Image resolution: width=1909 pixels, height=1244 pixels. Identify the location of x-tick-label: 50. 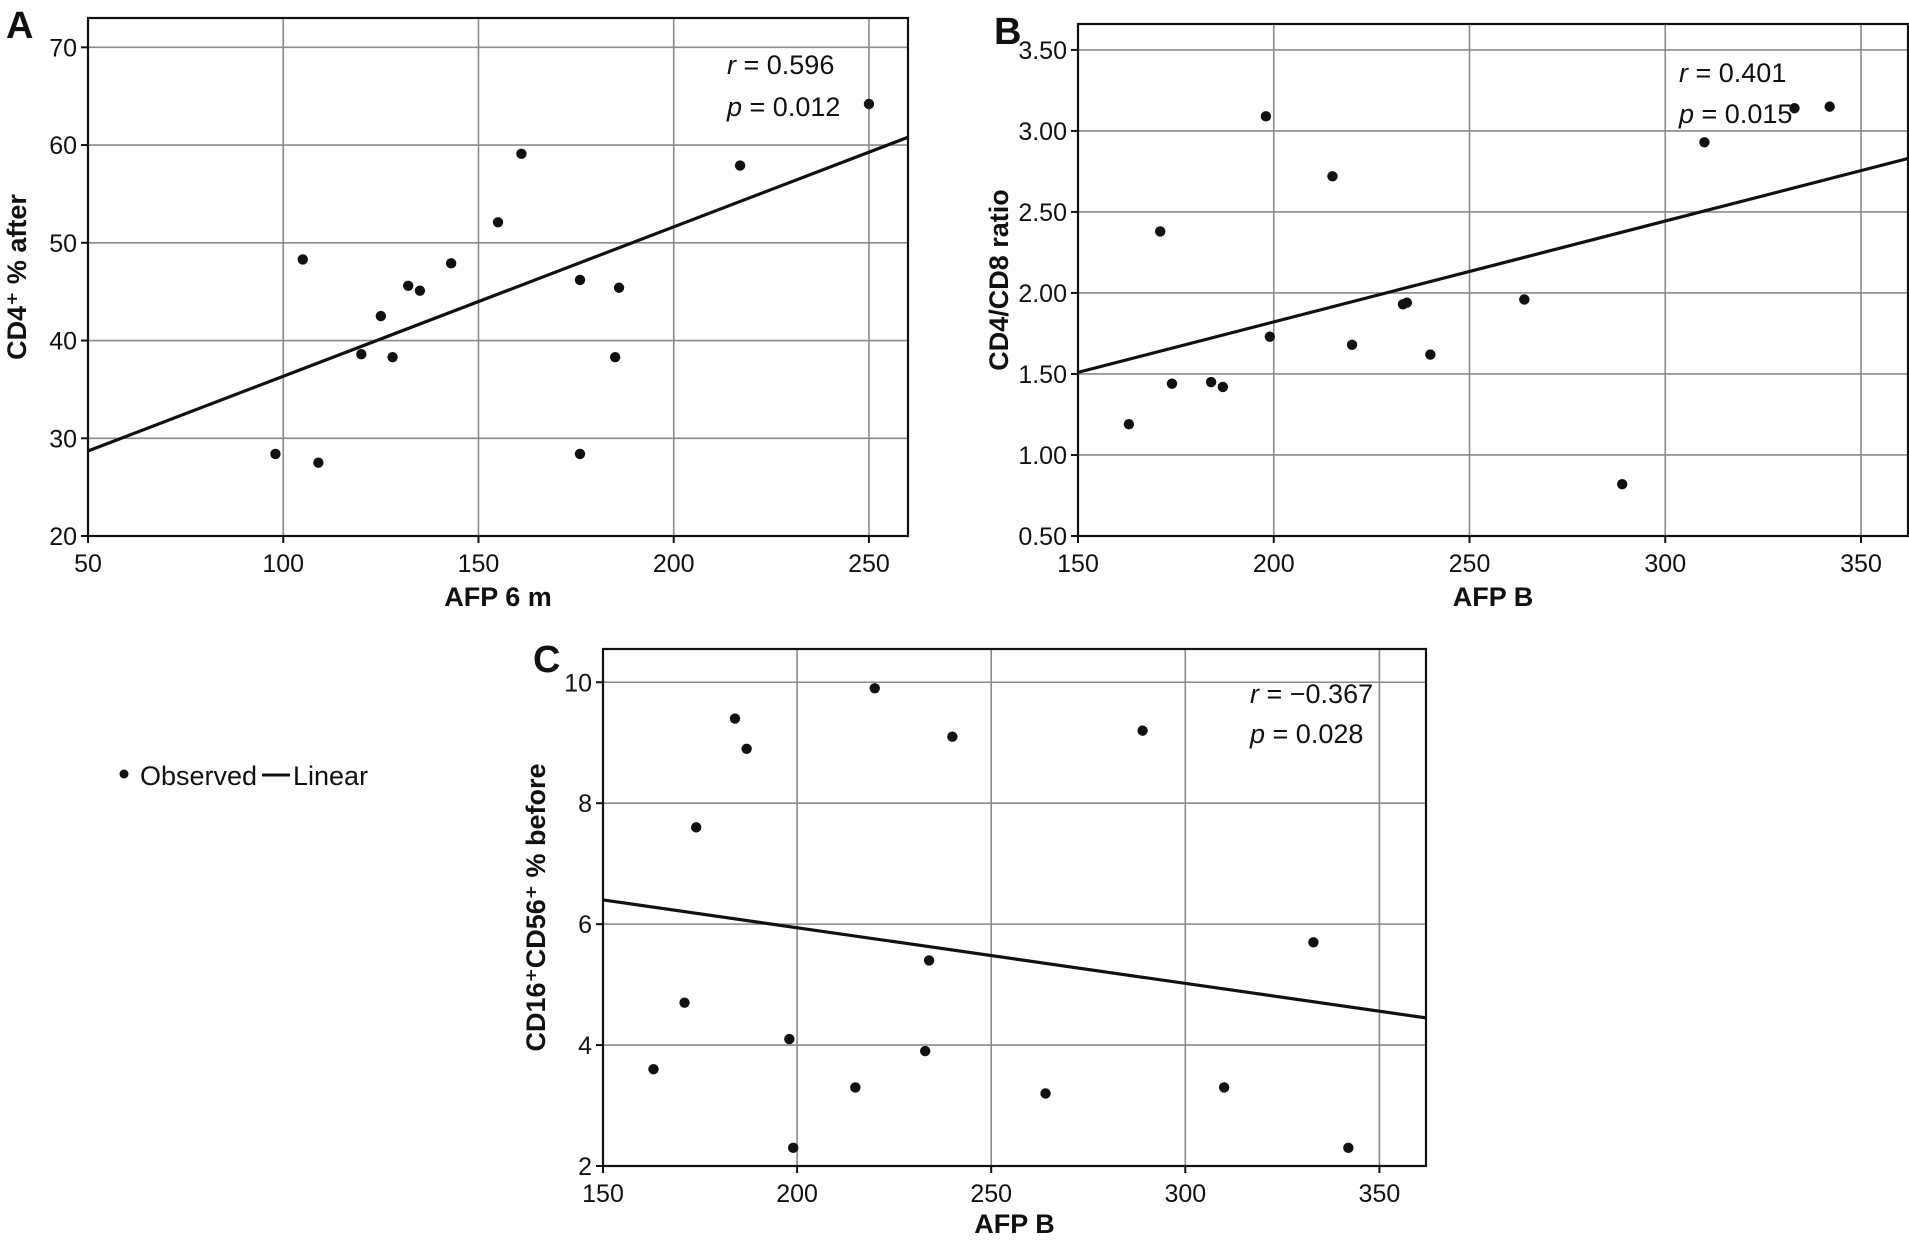
(88, 564).